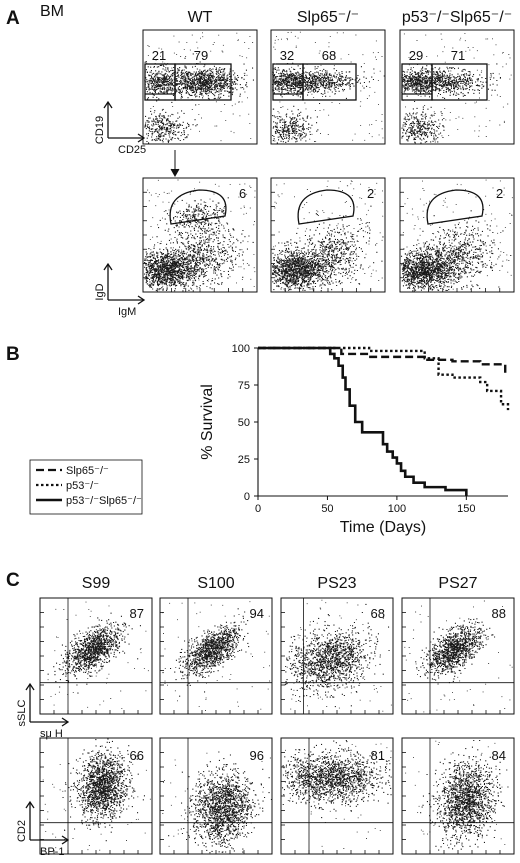 The image size is (520, 863). I want to click on column-header: PS27, so click(457, 583).